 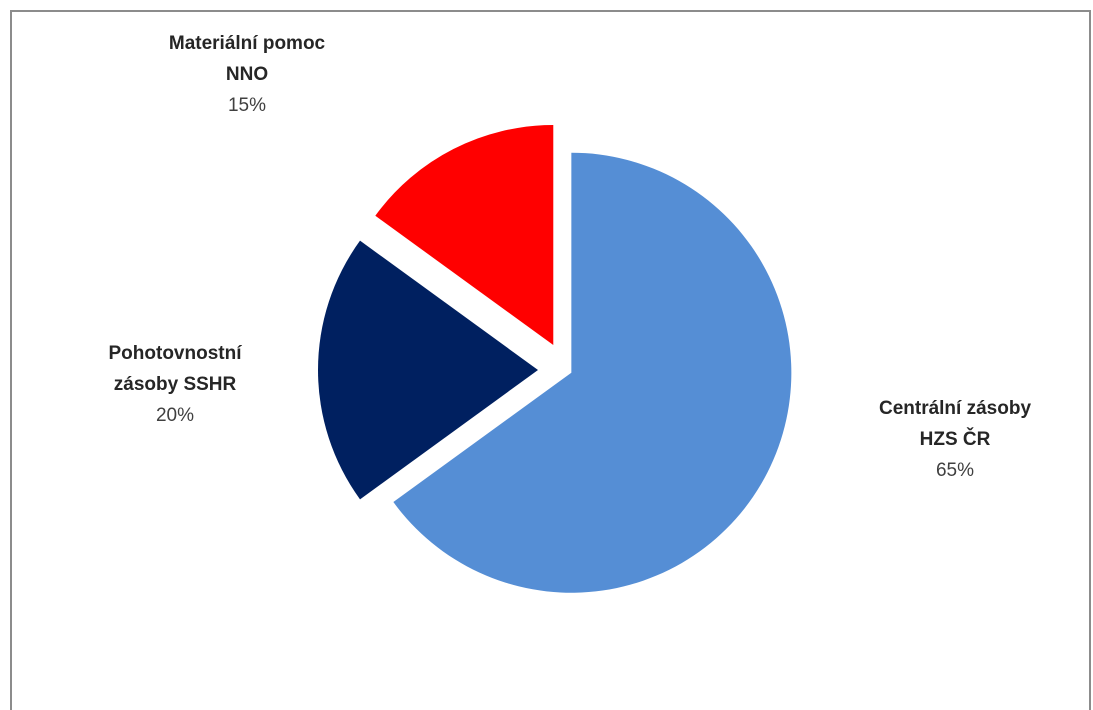 I want to click on slice-label-1-line-2: HZS ČR, so click(x=955, y=439).